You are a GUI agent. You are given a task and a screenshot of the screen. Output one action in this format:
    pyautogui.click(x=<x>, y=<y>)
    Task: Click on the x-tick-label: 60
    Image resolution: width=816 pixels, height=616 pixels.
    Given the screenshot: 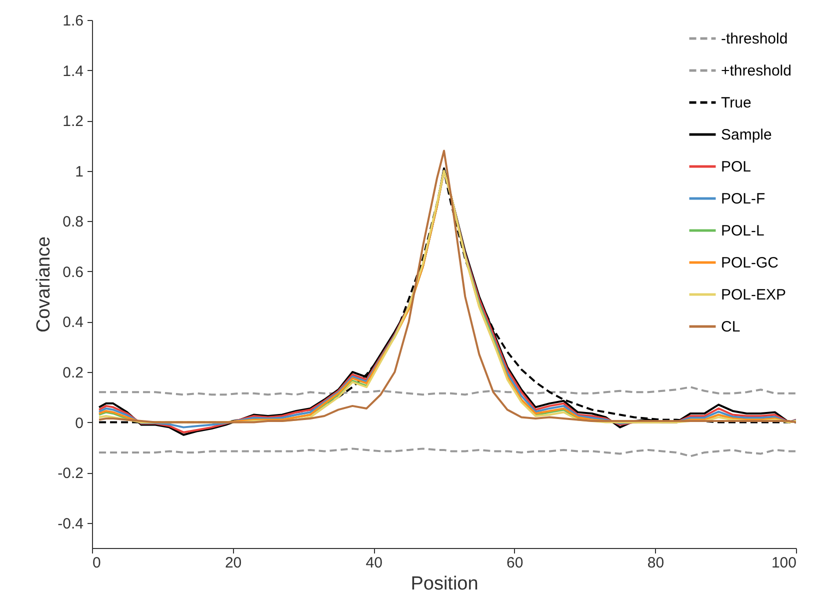 What is the action you would take?
    pyautogui.click(x=515, y=563)
    